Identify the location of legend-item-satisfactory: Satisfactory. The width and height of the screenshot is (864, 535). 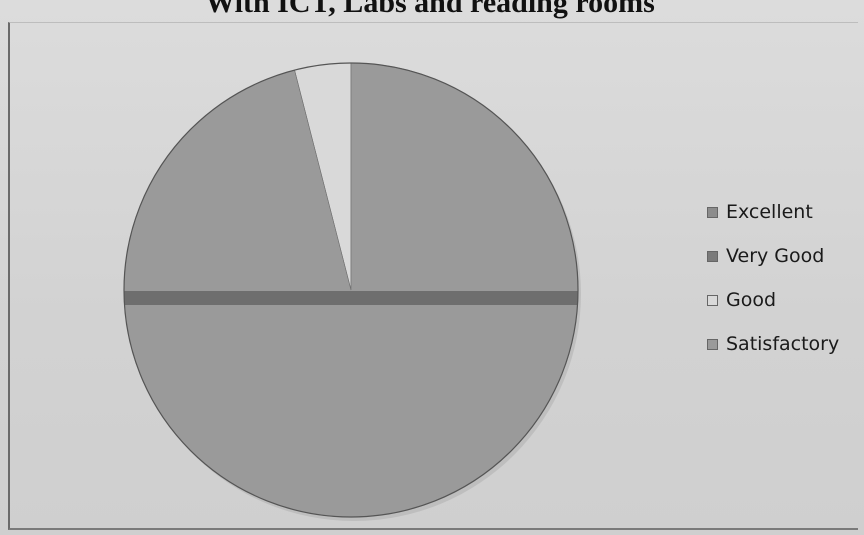
(773, 344).